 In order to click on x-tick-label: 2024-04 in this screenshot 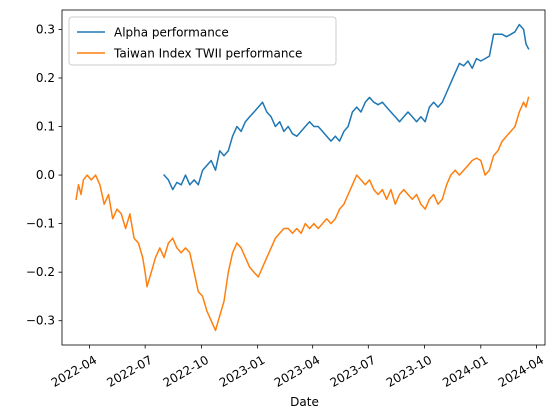, I will do `click(521, 371)`.